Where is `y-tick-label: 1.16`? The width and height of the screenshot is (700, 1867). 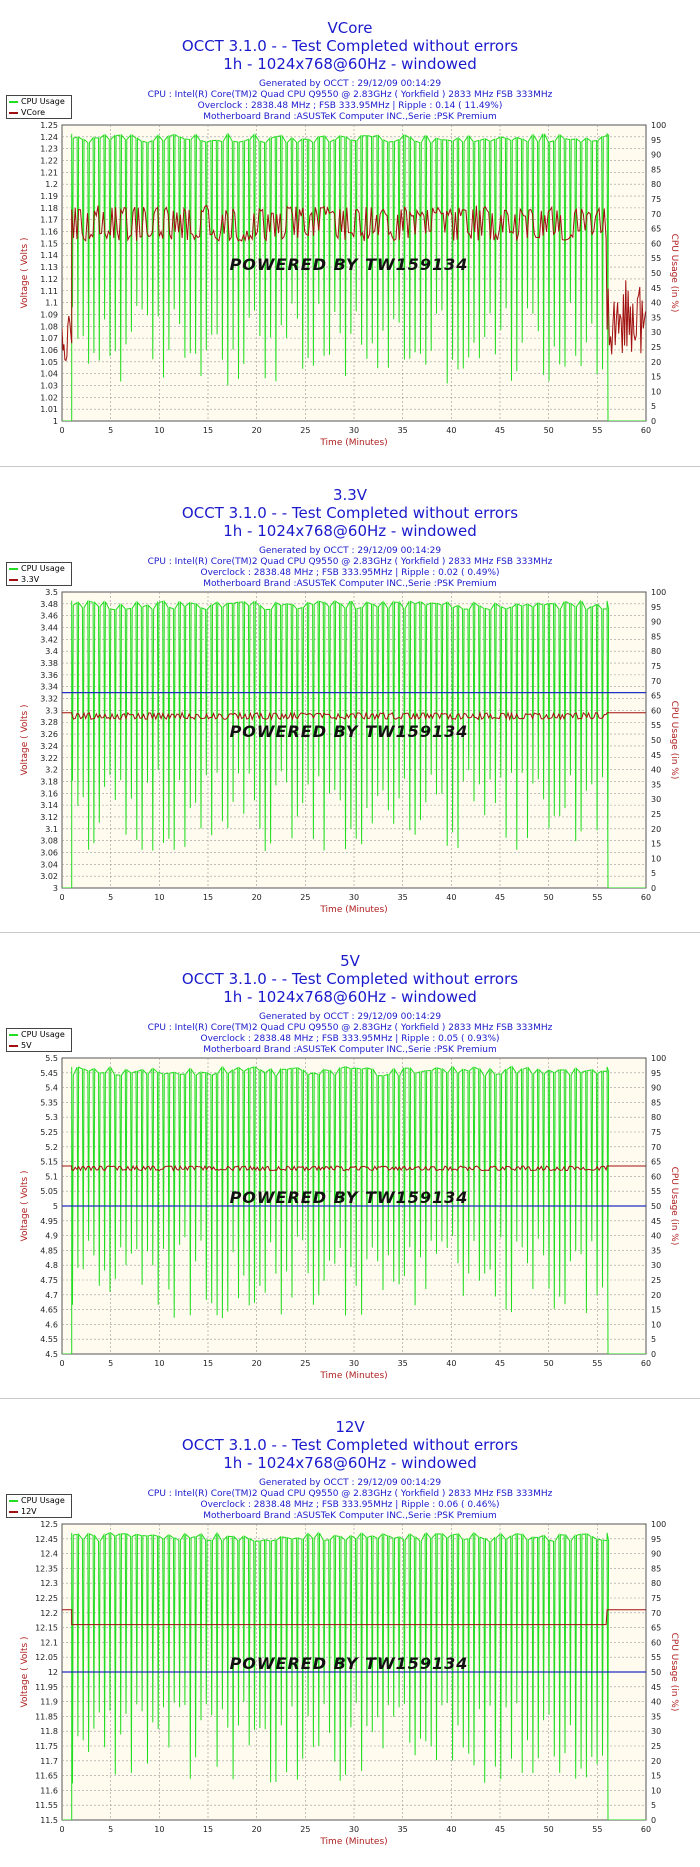
y-tick-label: 1.16 is located at coordinates (49, 232).